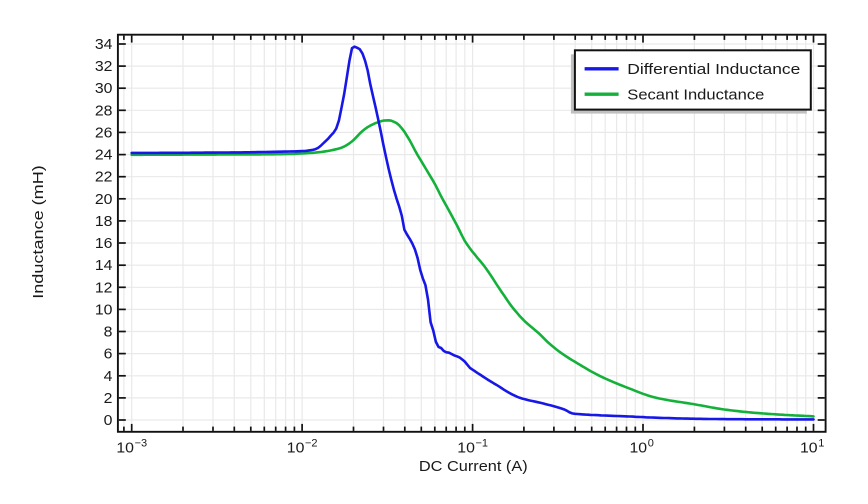 The height and width of the screenshot is (504, 868). I want to click on svg-text: 4, so click(108, 376).